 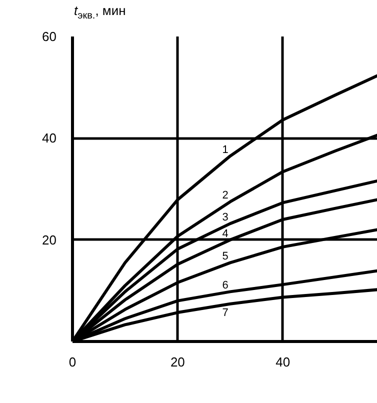 What do you see at coordinates (225, 218) in the screenshot?
I see `series-label: 3` at bounding box center [225, 218].